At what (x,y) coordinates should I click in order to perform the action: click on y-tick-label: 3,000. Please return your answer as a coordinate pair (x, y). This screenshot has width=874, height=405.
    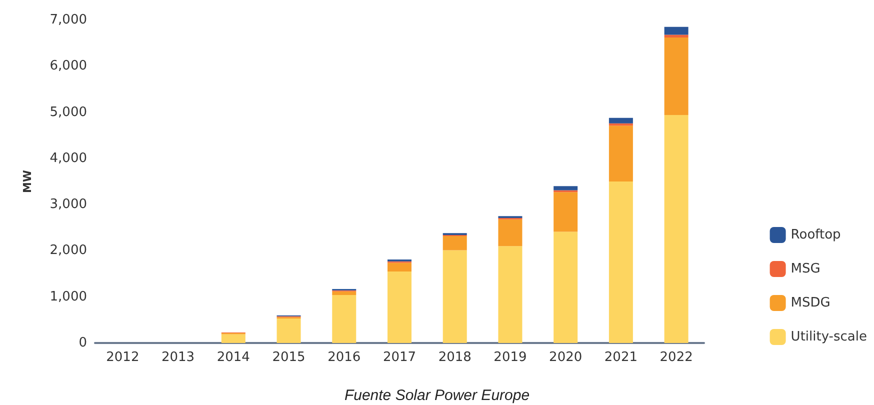
    Looking at the image, I should click on (68, 204).